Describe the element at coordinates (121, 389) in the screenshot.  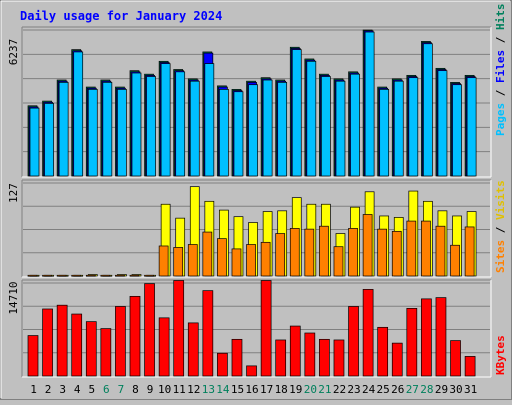
I see `day-label-7: 7` at that location.